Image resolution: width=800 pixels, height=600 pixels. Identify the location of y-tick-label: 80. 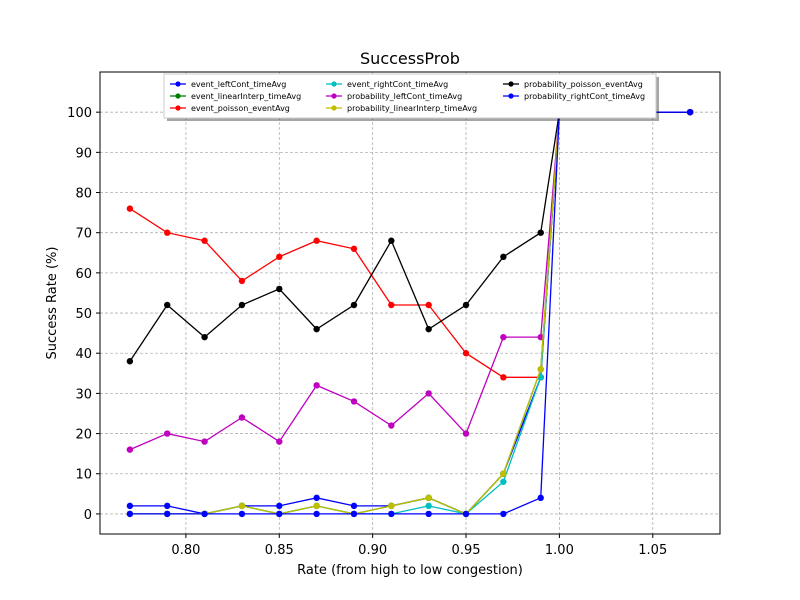
(83, 194).